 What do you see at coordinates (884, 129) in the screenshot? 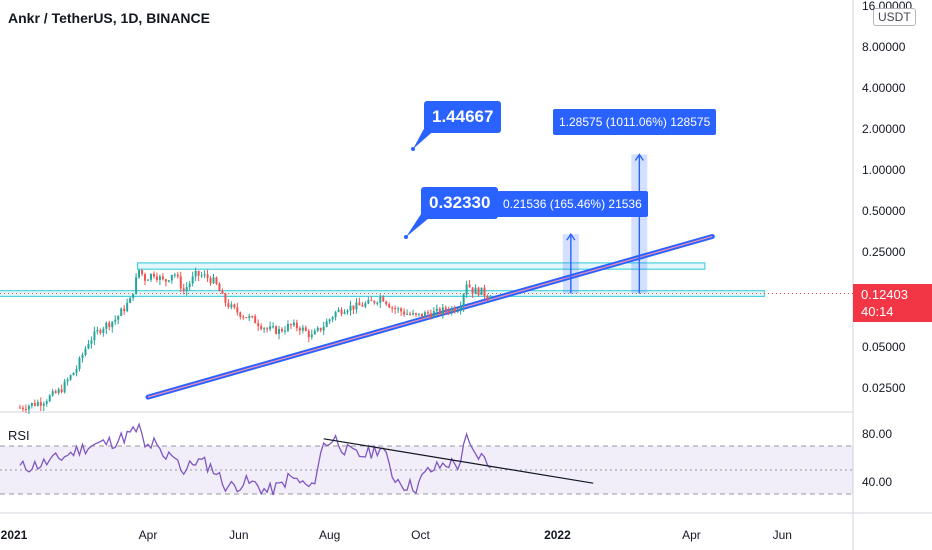
I see `y-tick-label: 2.00000` at bounding box center [884, 129].